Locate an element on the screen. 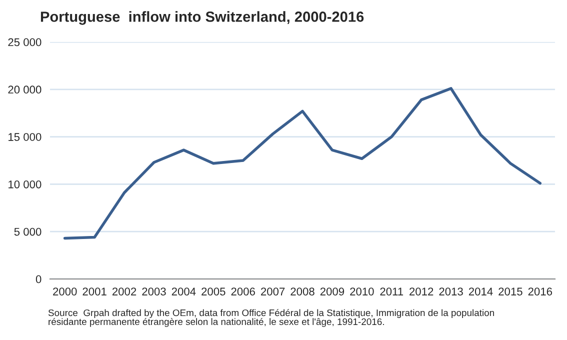 The height and width of the screenshot is (340, 567). y-tick-label: 0 is located at coordinates (39, 279).